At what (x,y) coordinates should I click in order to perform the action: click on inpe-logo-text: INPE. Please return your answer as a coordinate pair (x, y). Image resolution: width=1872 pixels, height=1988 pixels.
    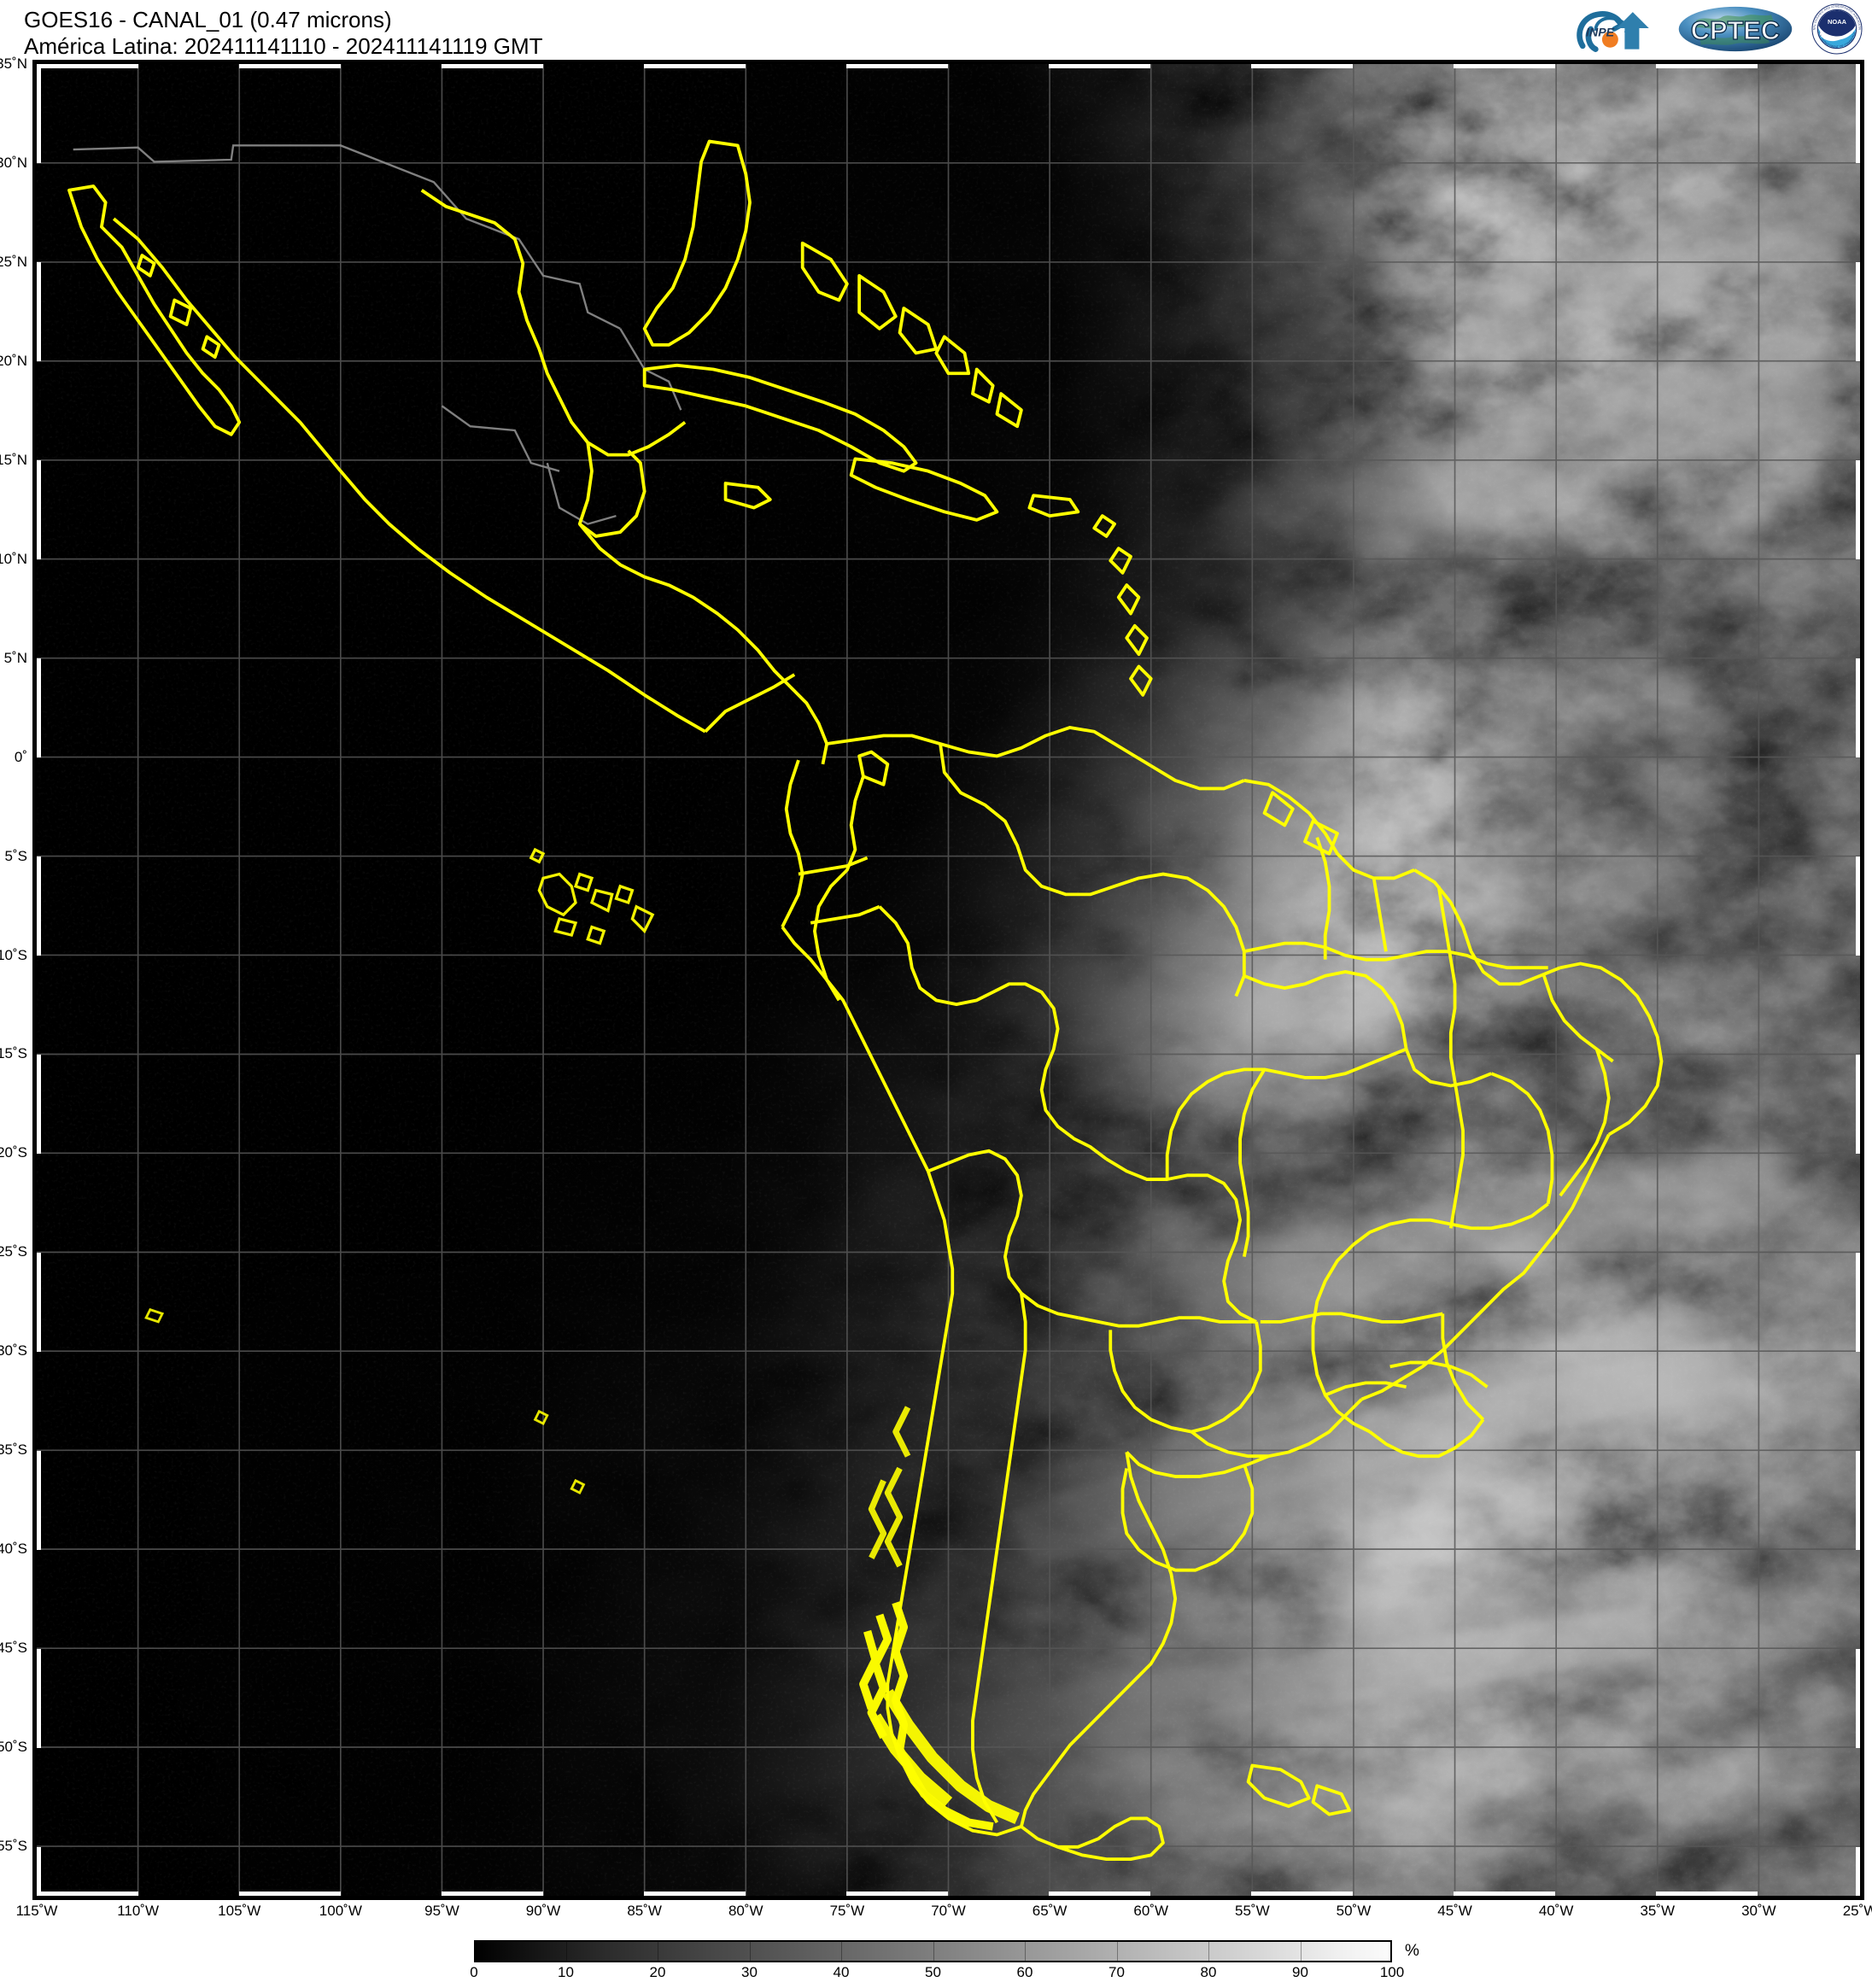
    Looking at the image, I should click on (1600, 33).